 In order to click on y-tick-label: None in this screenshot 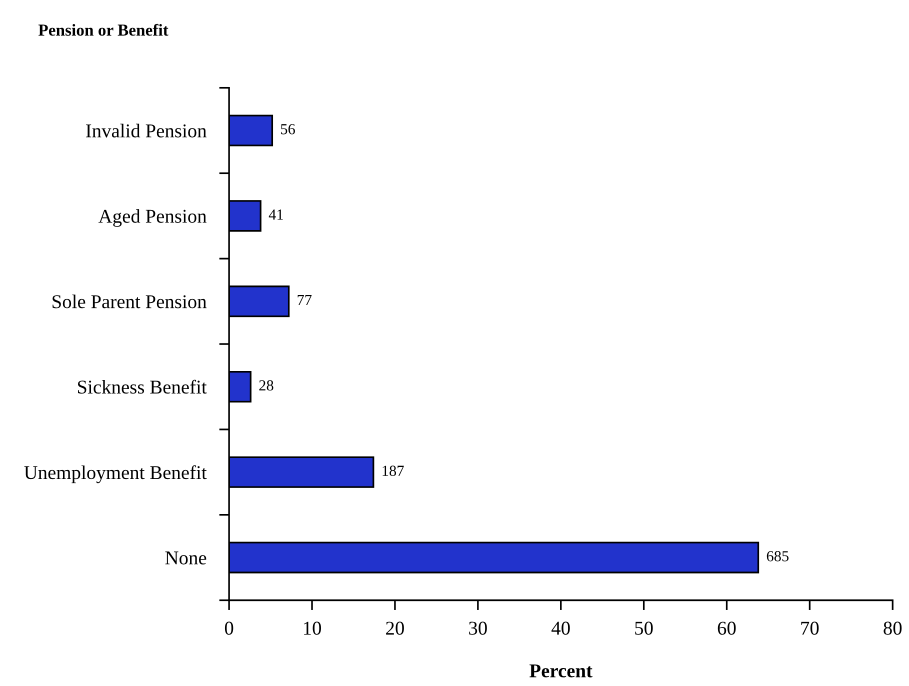, I will do `click(185, 558)`.